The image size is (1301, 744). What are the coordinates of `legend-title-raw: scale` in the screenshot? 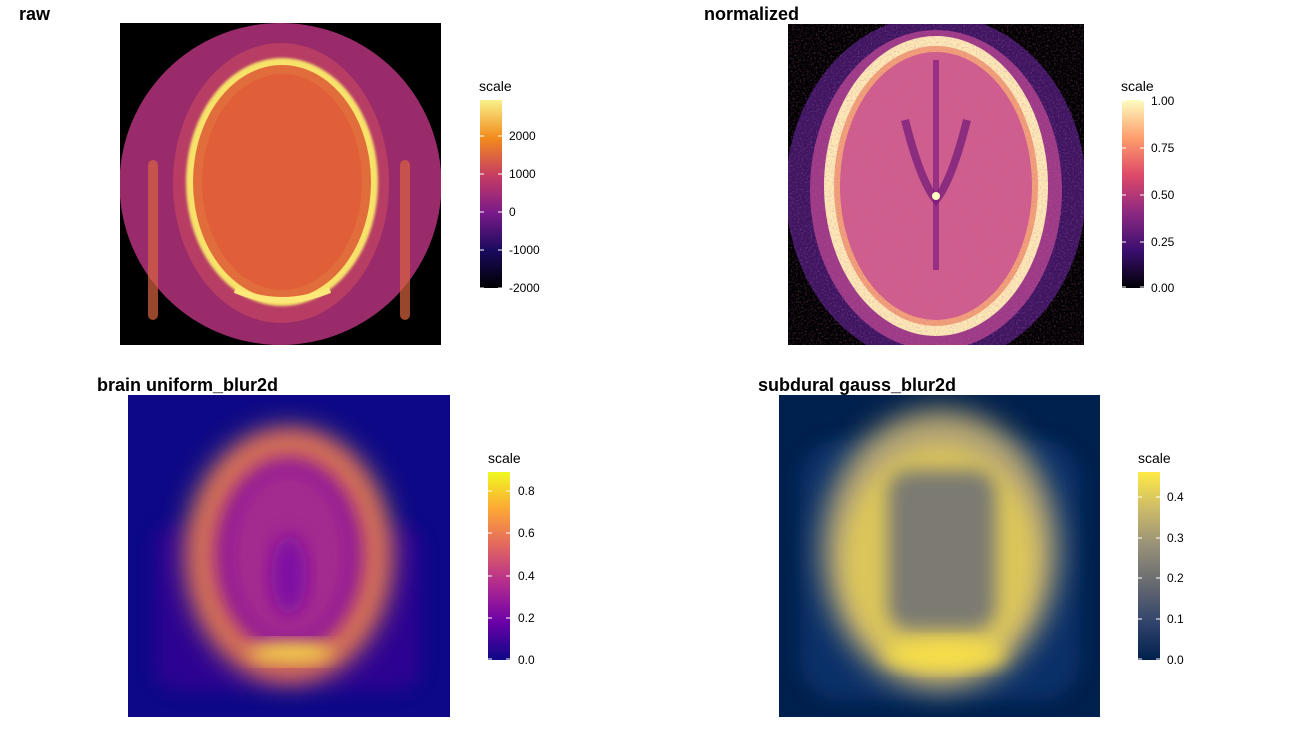 It's located at (495, 86).